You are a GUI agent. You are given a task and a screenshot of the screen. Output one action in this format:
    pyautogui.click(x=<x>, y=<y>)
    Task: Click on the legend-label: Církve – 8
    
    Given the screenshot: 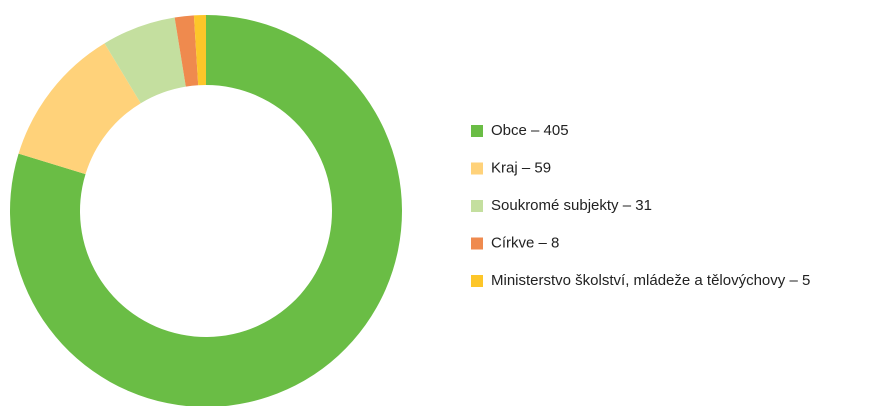 What is the action you would take?
    pyautogui.click(x=525, y=242)
    